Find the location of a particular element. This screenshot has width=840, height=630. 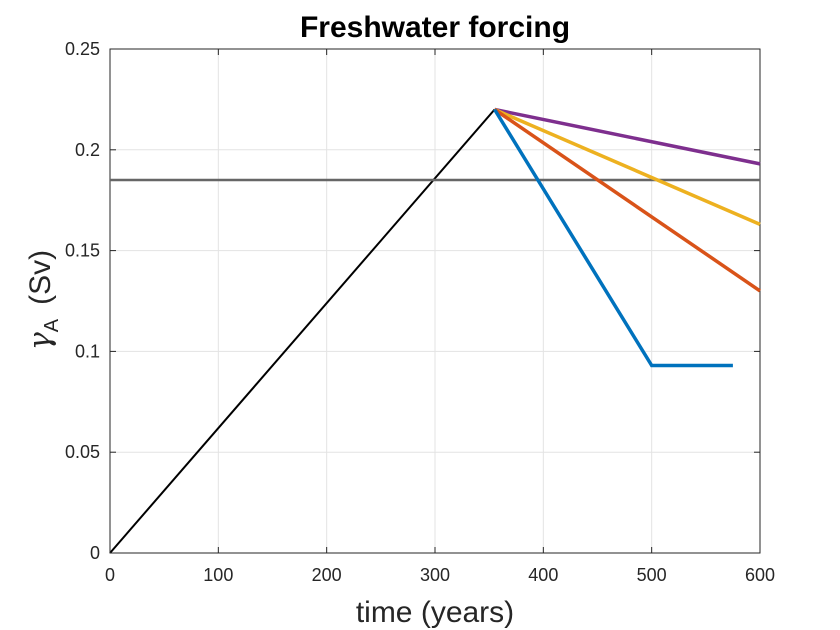

x-tick-label: 200 is located at coordinates (327, 575).